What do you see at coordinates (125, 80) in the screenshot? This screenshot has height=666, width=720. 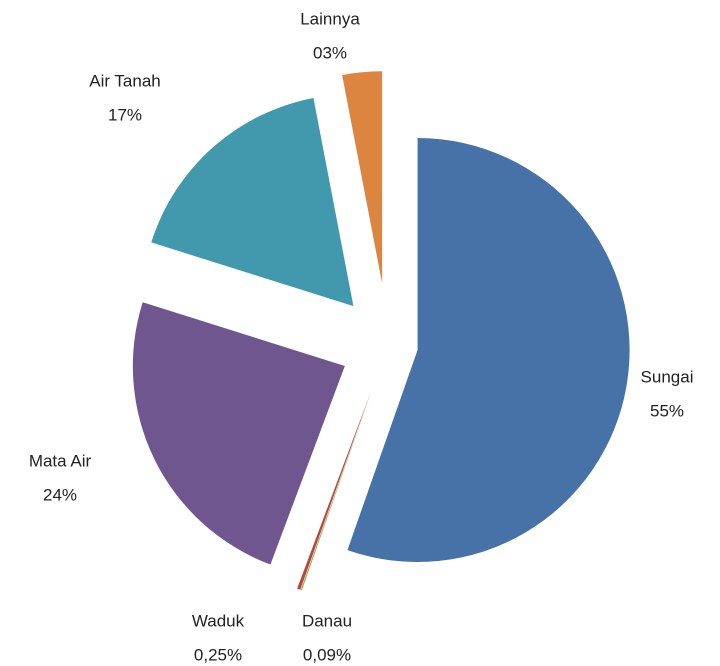 I see `slice-category-label: Air Tanah` at bounding box center [125, 80].